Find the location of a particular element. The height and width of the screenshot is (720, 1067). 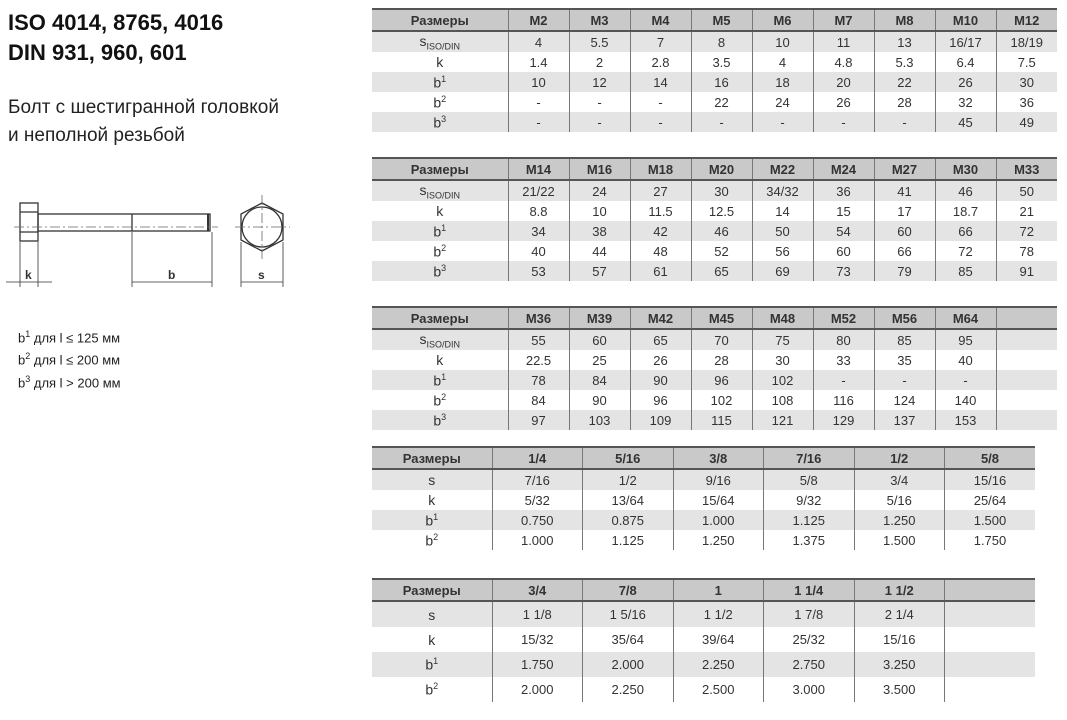

table-cell: 11 is located at coordinates (843, 41).